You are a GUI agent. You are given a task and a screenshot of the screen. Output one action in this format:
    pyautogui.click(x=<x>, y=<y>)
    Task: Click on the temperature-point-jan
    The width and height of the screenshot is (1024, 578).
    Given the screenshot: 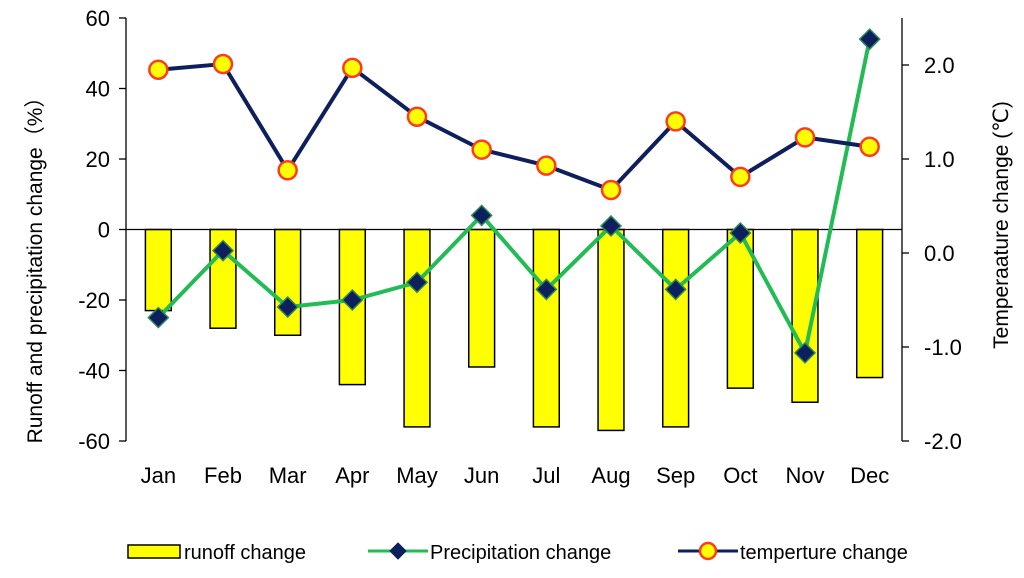 What is the action you would take?
    pyautogui.click(x=158, y=69)
    